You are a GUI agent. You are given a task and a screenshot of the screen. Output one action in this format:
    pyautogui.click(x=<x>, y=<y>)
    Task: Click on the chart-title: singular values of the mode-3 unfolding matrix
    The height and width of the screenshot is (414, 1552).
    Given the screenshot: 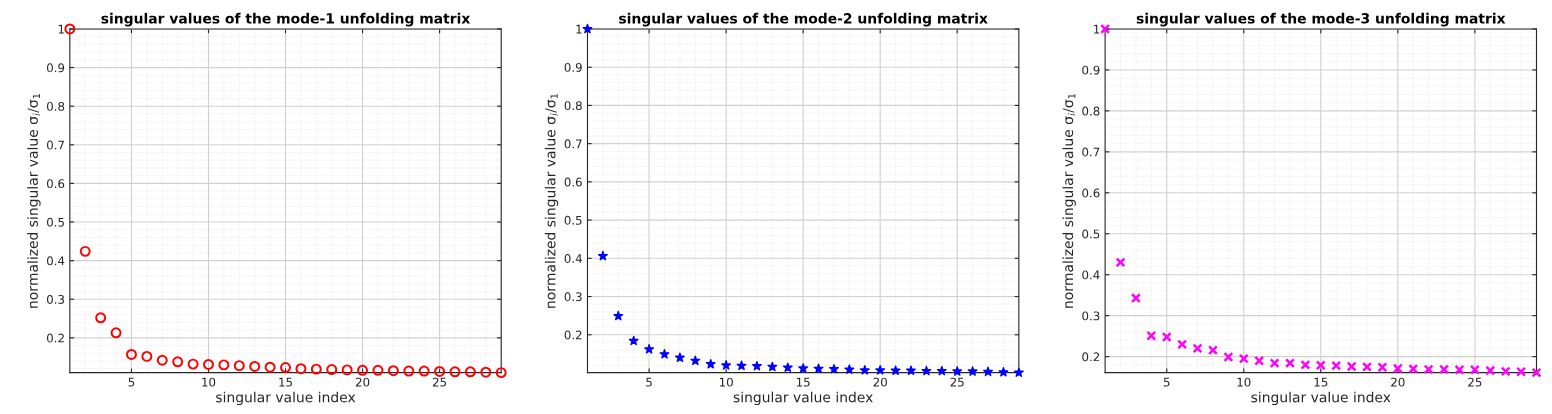 What is the action you would take?
    pyautogui.click(x=1321, y=19)
    